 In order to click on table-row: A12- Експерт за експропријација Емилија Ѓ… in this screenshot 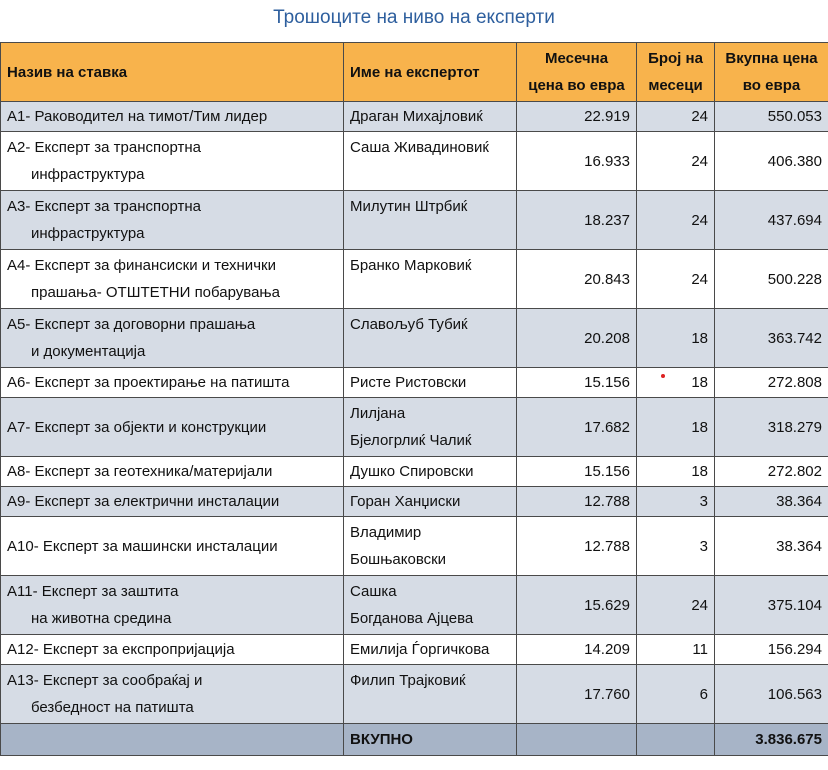, I will do `click(414, 649)`.